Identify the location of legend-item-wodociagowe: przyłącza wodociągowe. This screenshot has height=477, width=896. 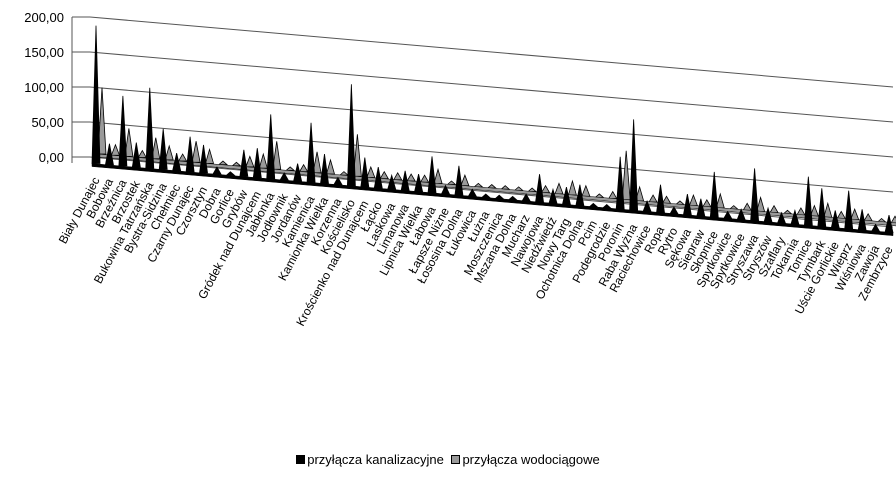
(525, 459).